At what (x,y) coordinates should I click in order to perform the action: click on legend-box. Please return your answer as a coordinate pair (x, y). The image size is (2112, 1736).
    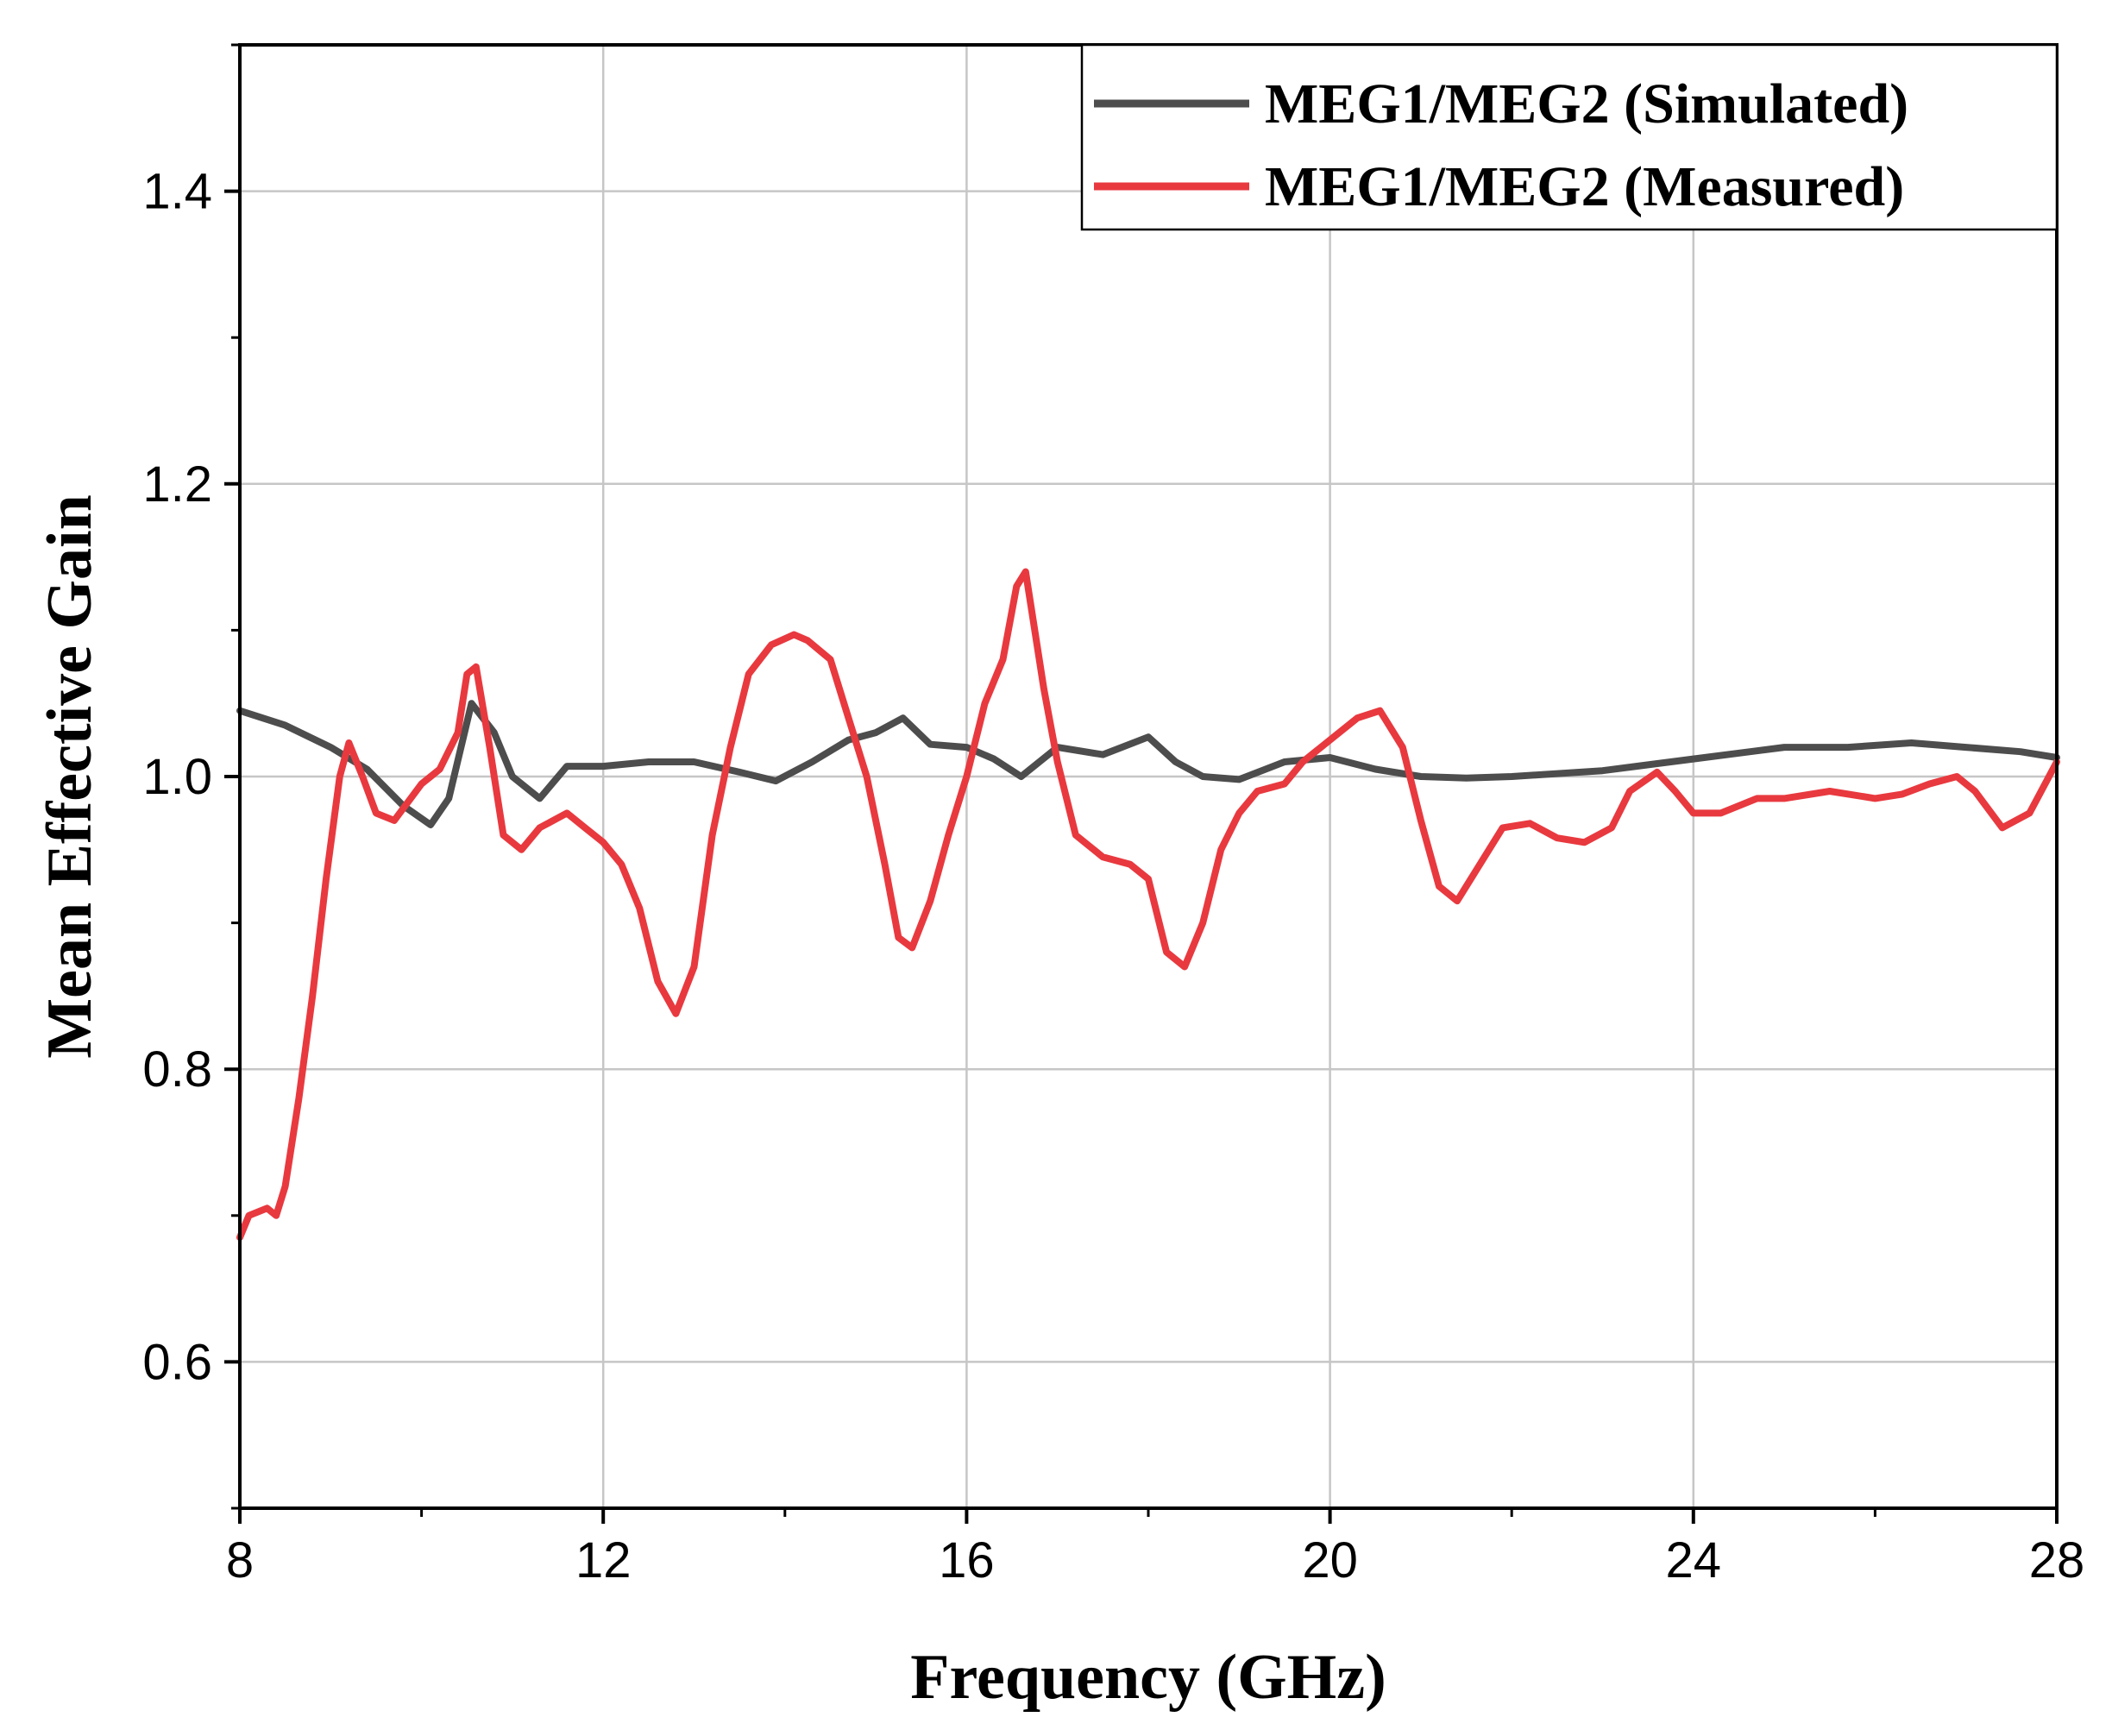
    Looking at the image, I should click on (1570, 137).